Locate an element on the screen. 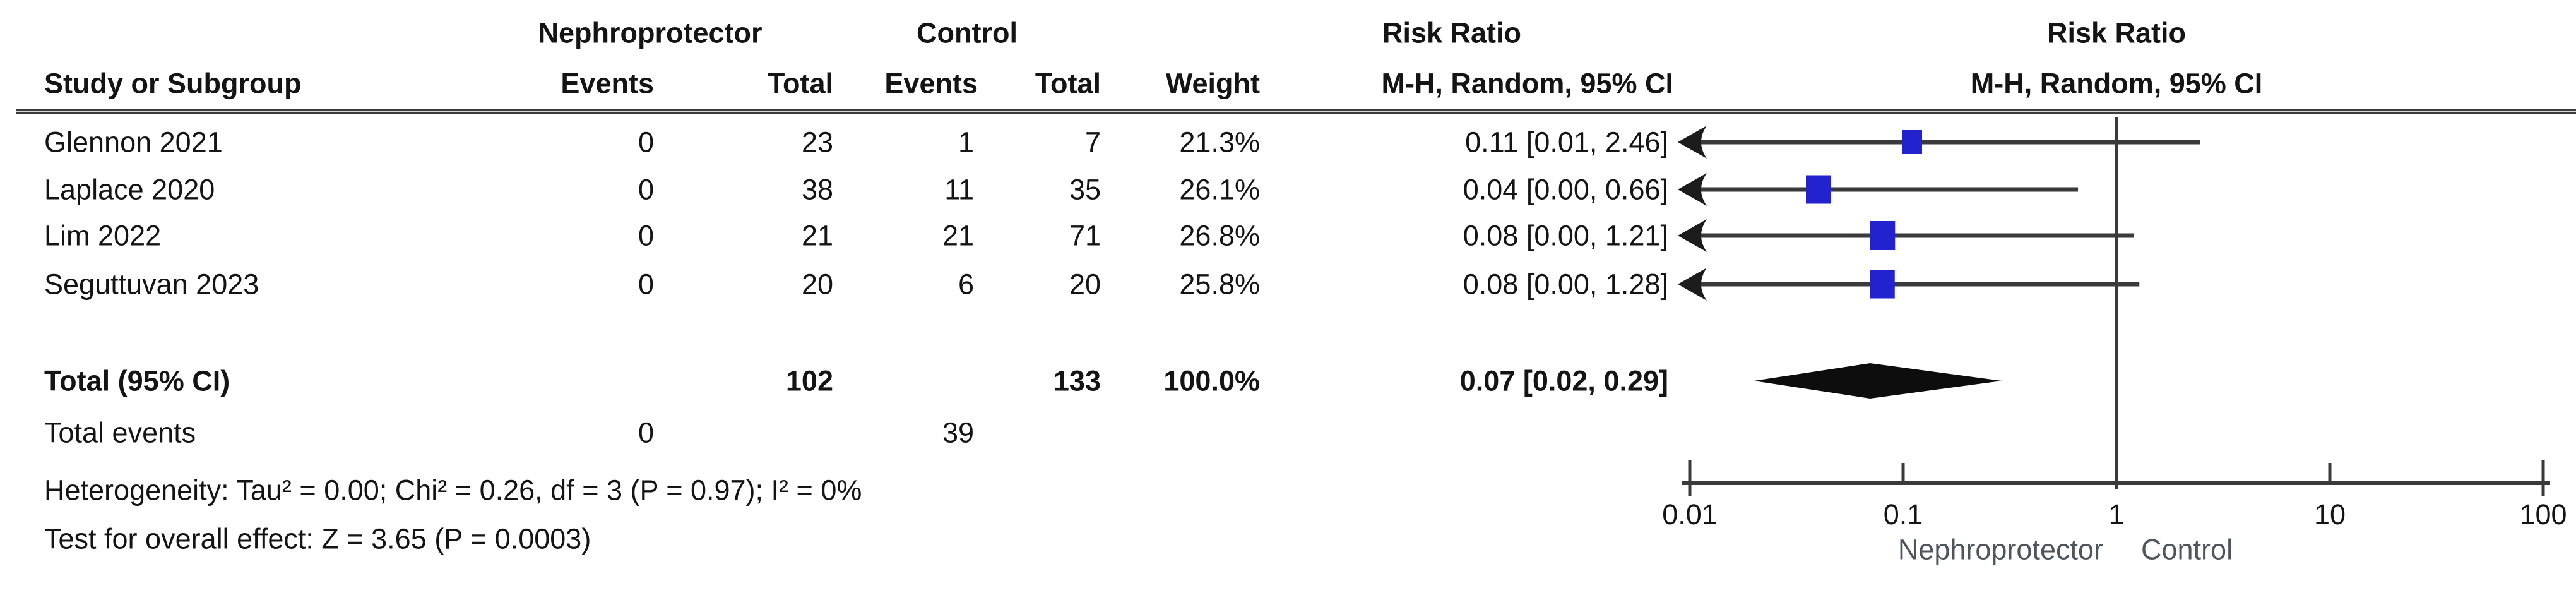 The width and height of the screenshot is (2576, 600). header-group-experimental: Nephroprotector is located at coordinates (651, 32).